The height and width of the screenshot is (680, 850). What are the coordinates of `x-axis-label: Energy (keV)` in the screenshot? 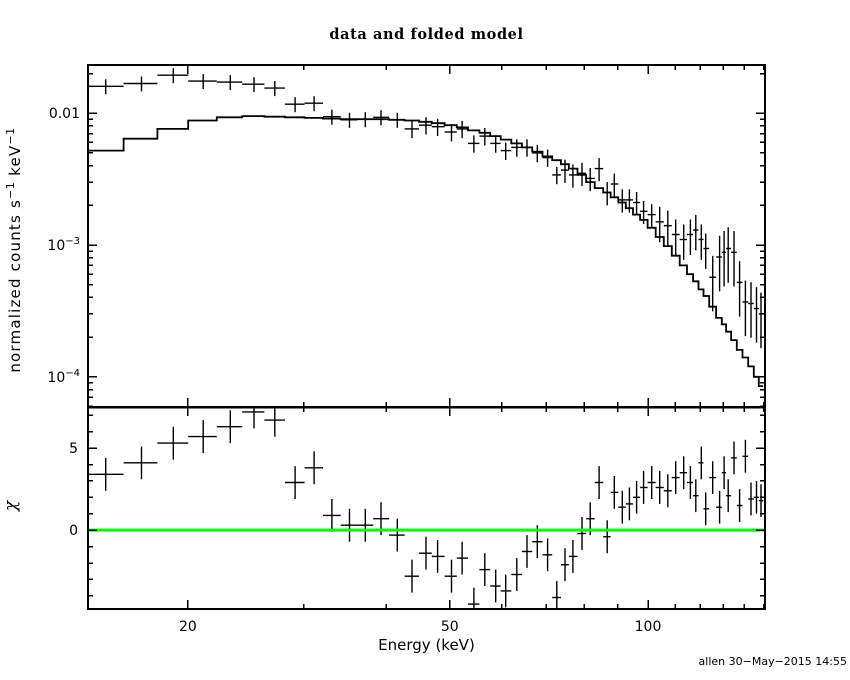 It's located at (426, 645).